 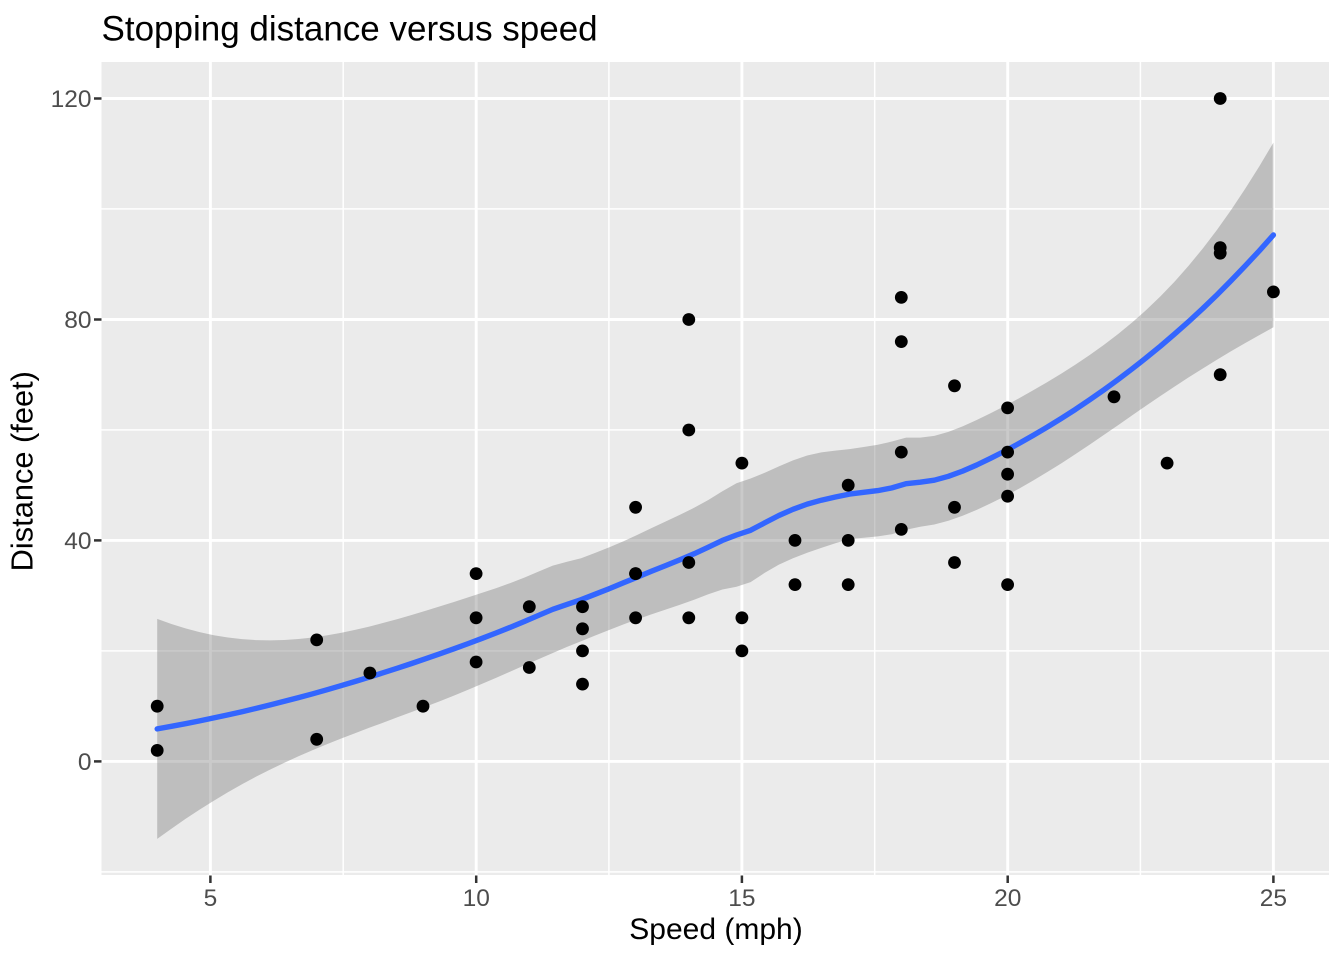 What do you see at coordinates (77, 320) in the screenshot?
I see `svg-text: 80` at bounding box center [77, 320].